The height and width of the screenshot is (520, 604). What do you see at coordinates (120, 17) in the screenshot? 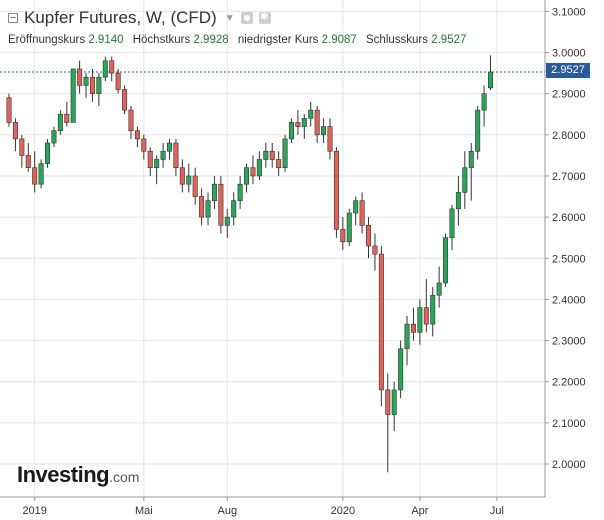
I see `chart-title: Kupfer Futures, W, (CFD)` at bounding box center [120, 17].